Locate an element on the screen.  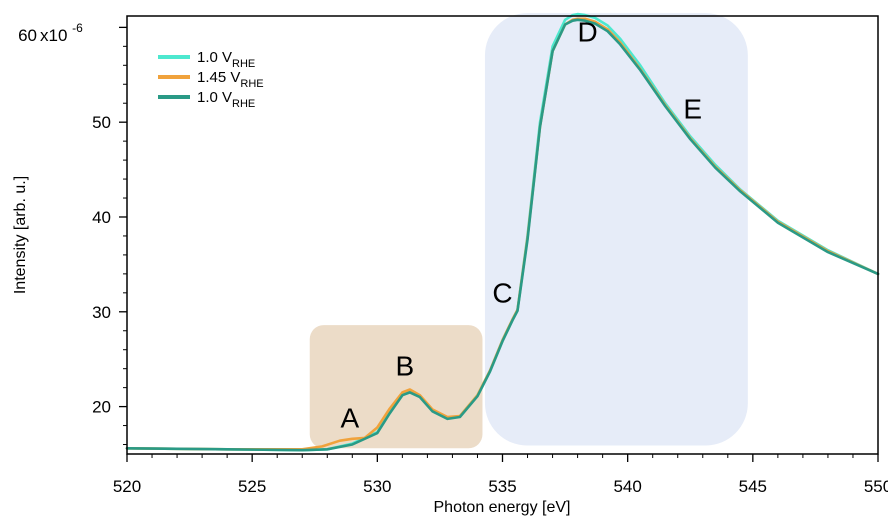
x-tick-label: 545 is located at coordinates (753, 486).